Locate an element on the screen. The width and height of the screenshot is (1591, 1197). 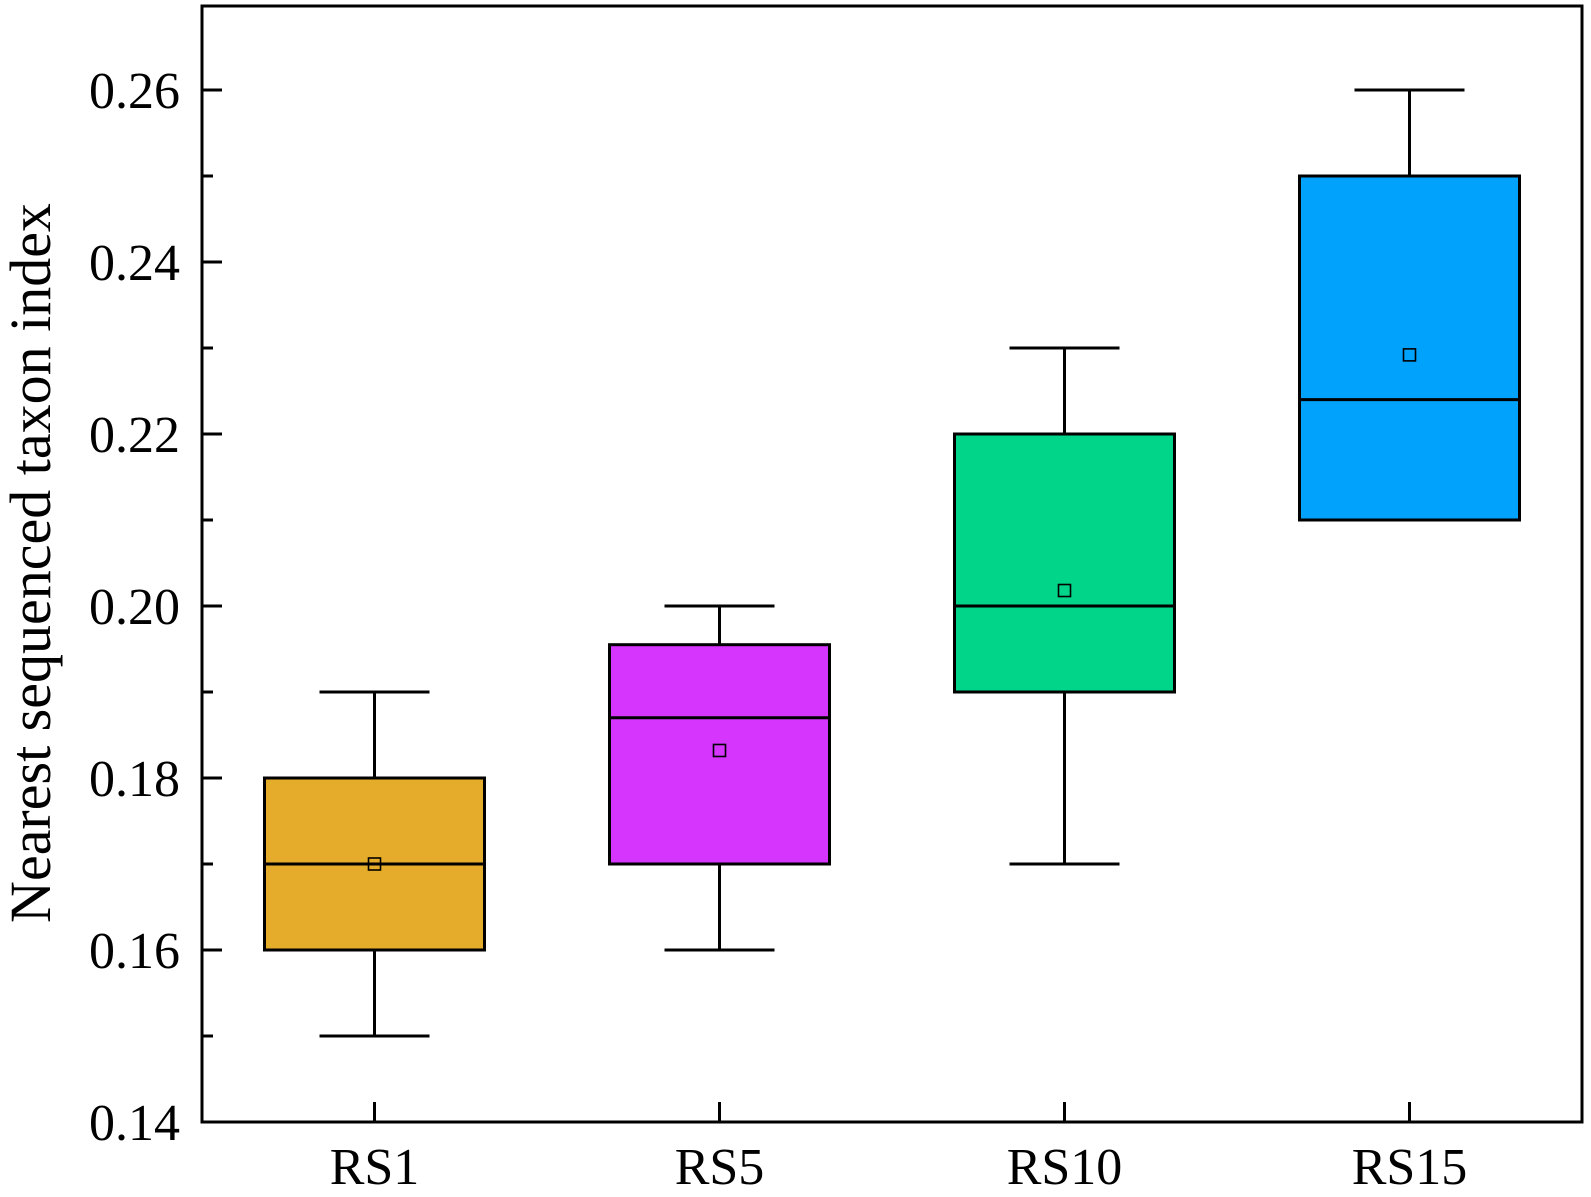
box-rs5 is located at coordinates (719, 778).